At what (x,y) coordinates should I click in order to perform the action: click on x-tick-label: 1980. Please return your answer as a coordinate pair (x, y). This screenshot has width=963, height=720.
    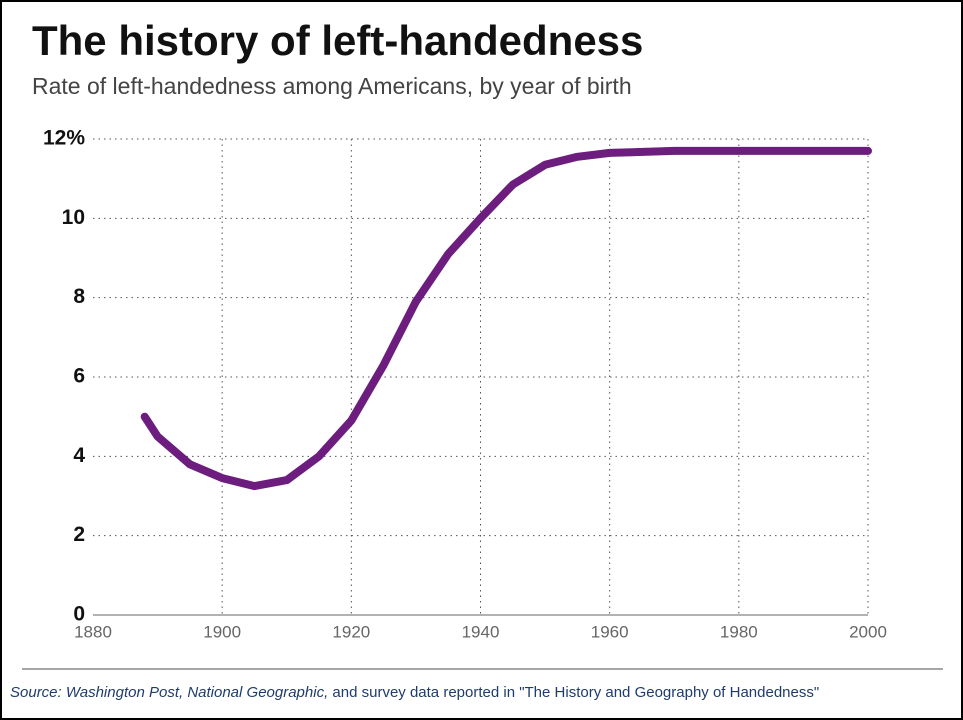
    Looking at the image, I should click on (739, 631).